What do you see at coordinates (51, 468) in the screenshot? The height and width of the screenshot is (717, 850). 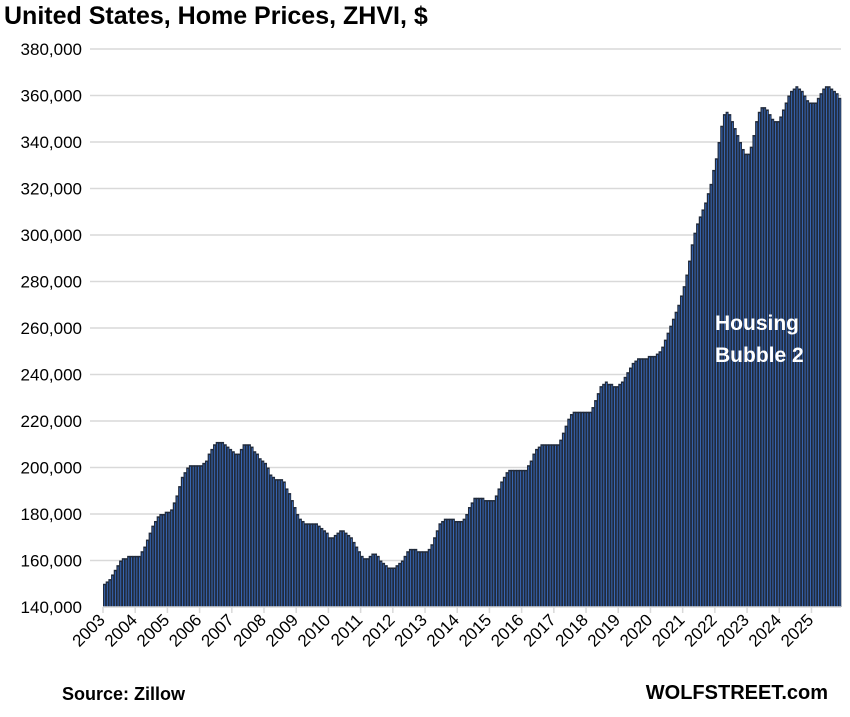 I see `y-tick-label: 200,000` at bounding box center [51, 468].